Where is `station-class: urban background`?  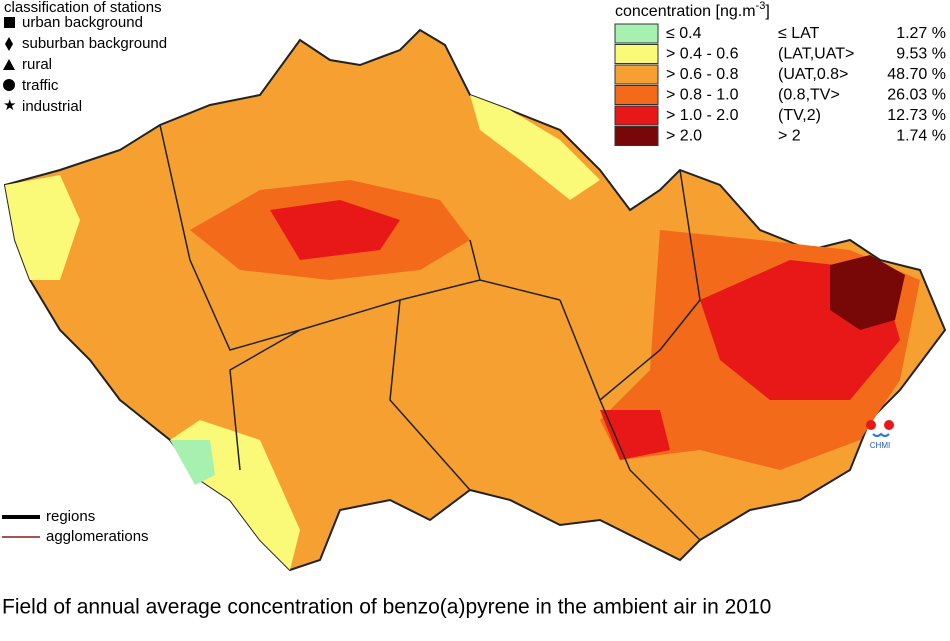
station-class: urban background is located at coordinates (82, 22).